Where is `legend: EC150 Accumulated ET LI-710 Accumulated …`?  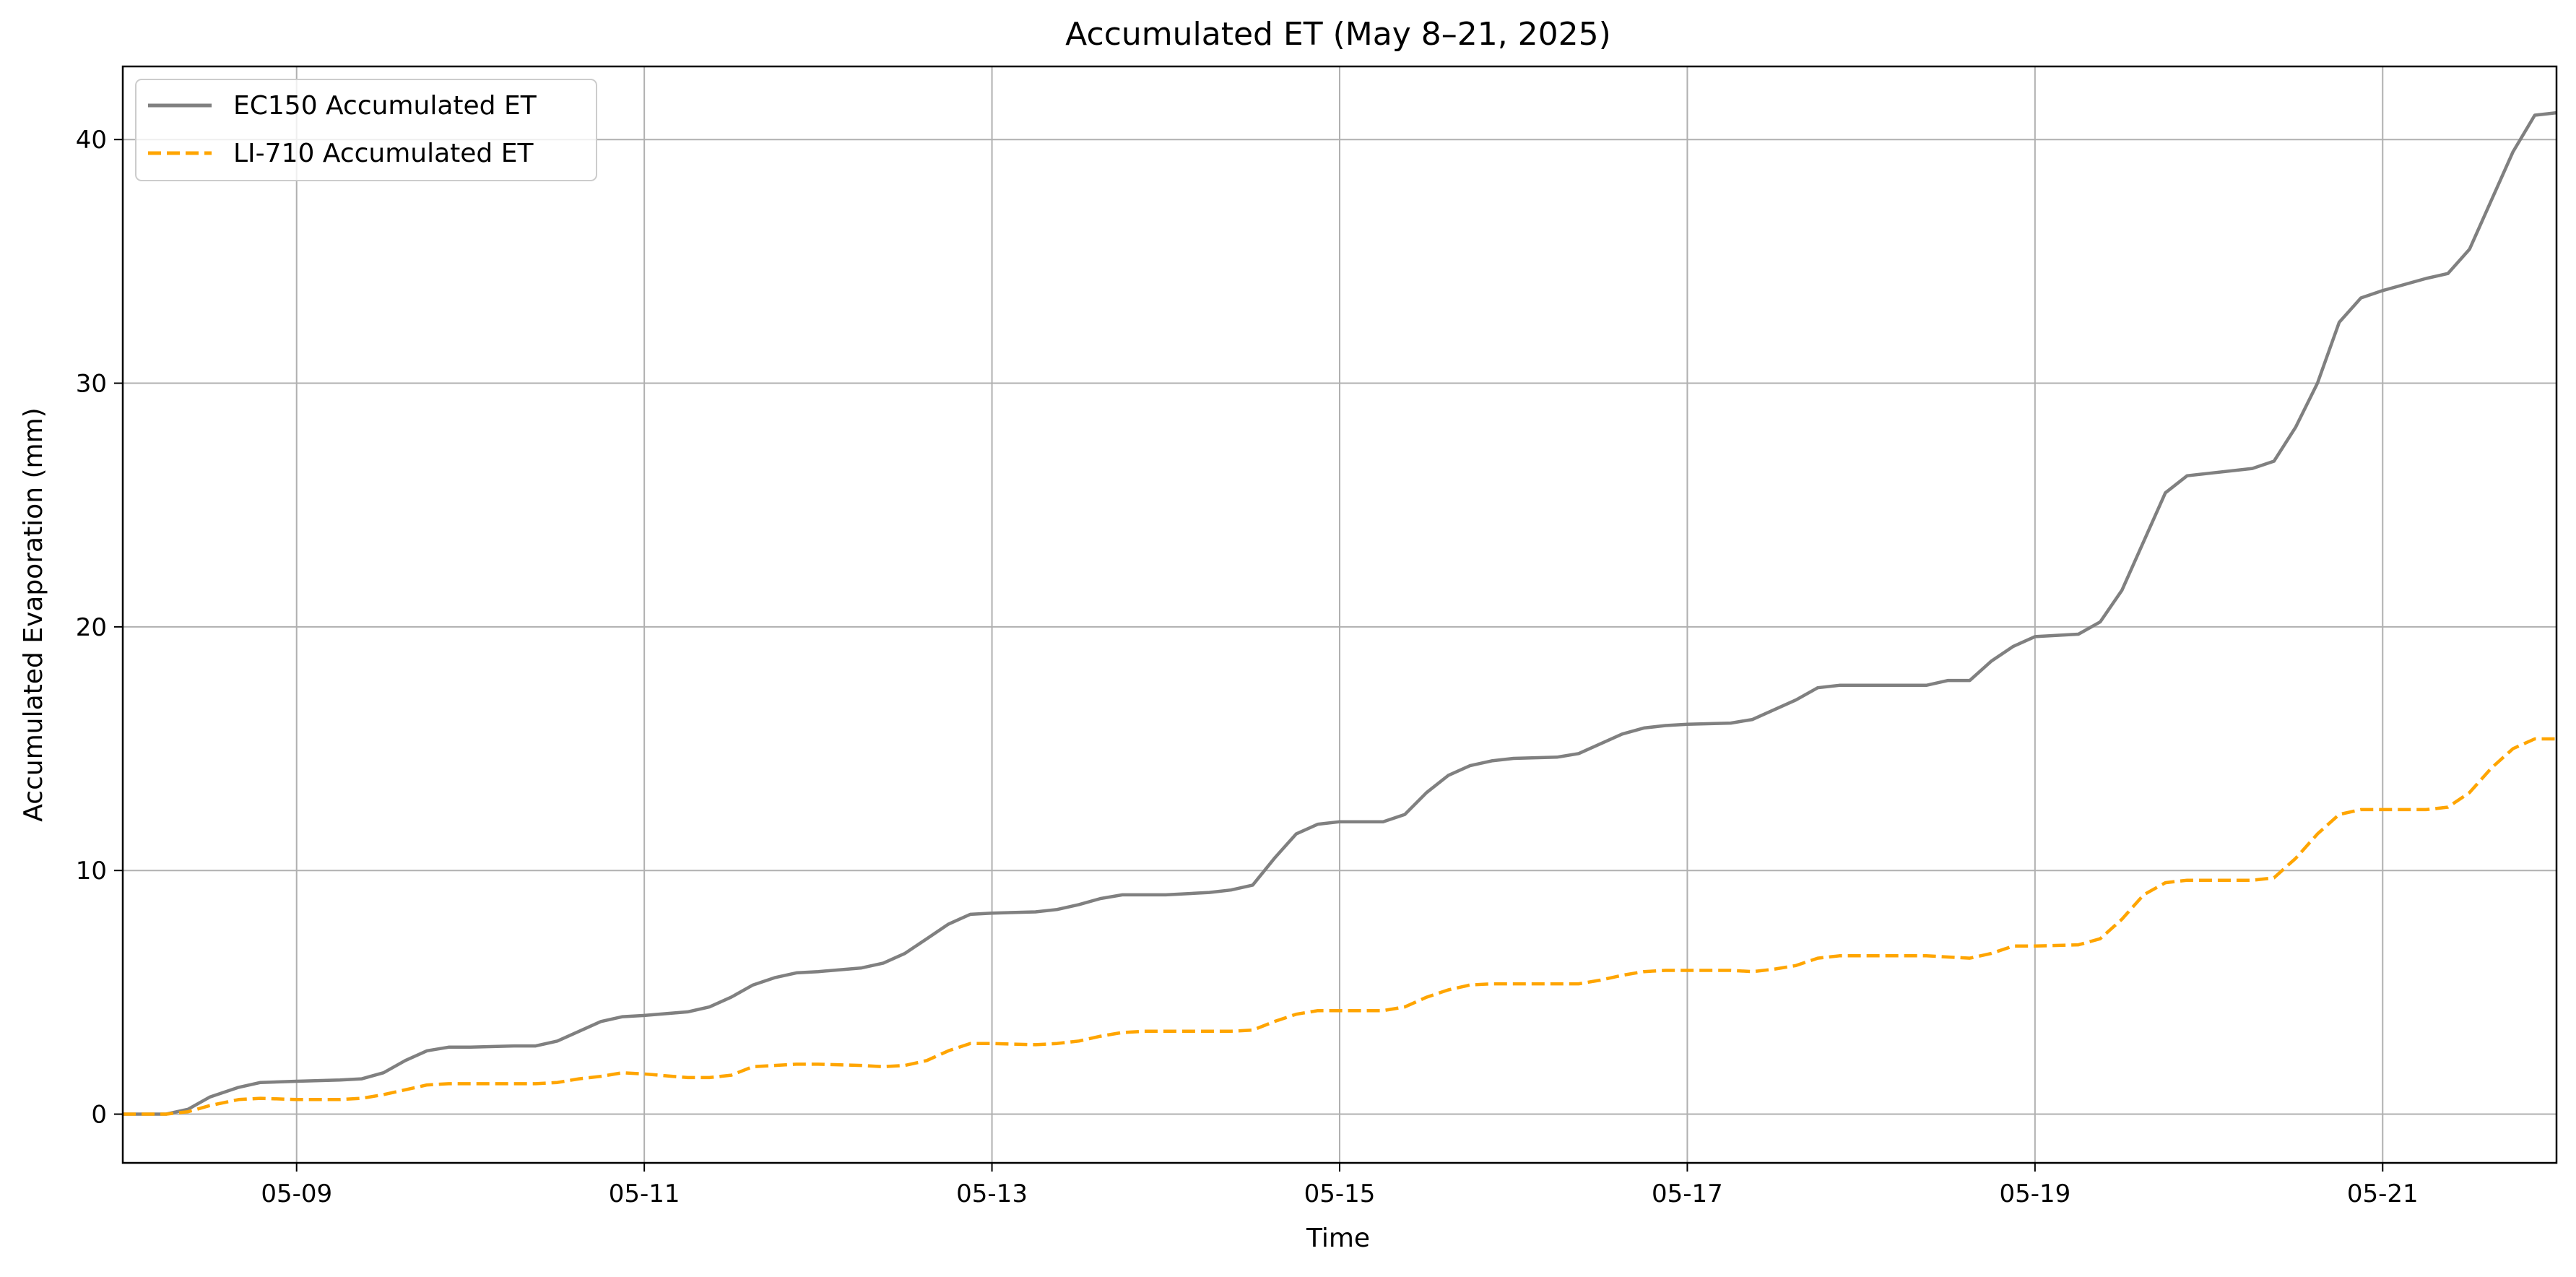
legend: EC150 Accumulated ET LI-710 Accumulated … is located at coordinates (366, 130).